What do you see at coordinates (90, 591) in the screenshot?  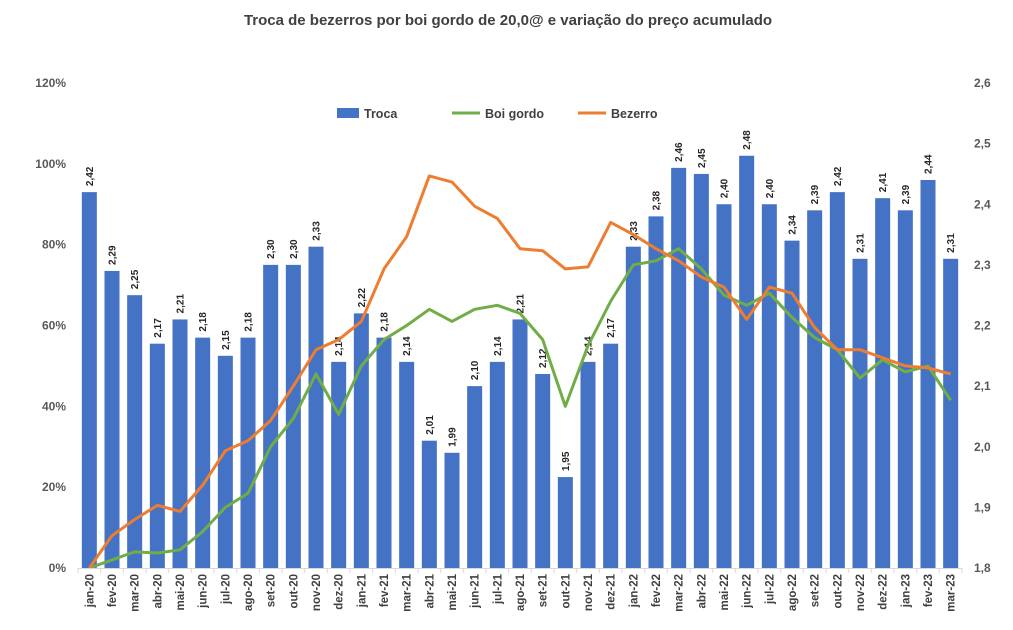 I see `x-tick-label: jan-20` at bounding box center [90, 591].